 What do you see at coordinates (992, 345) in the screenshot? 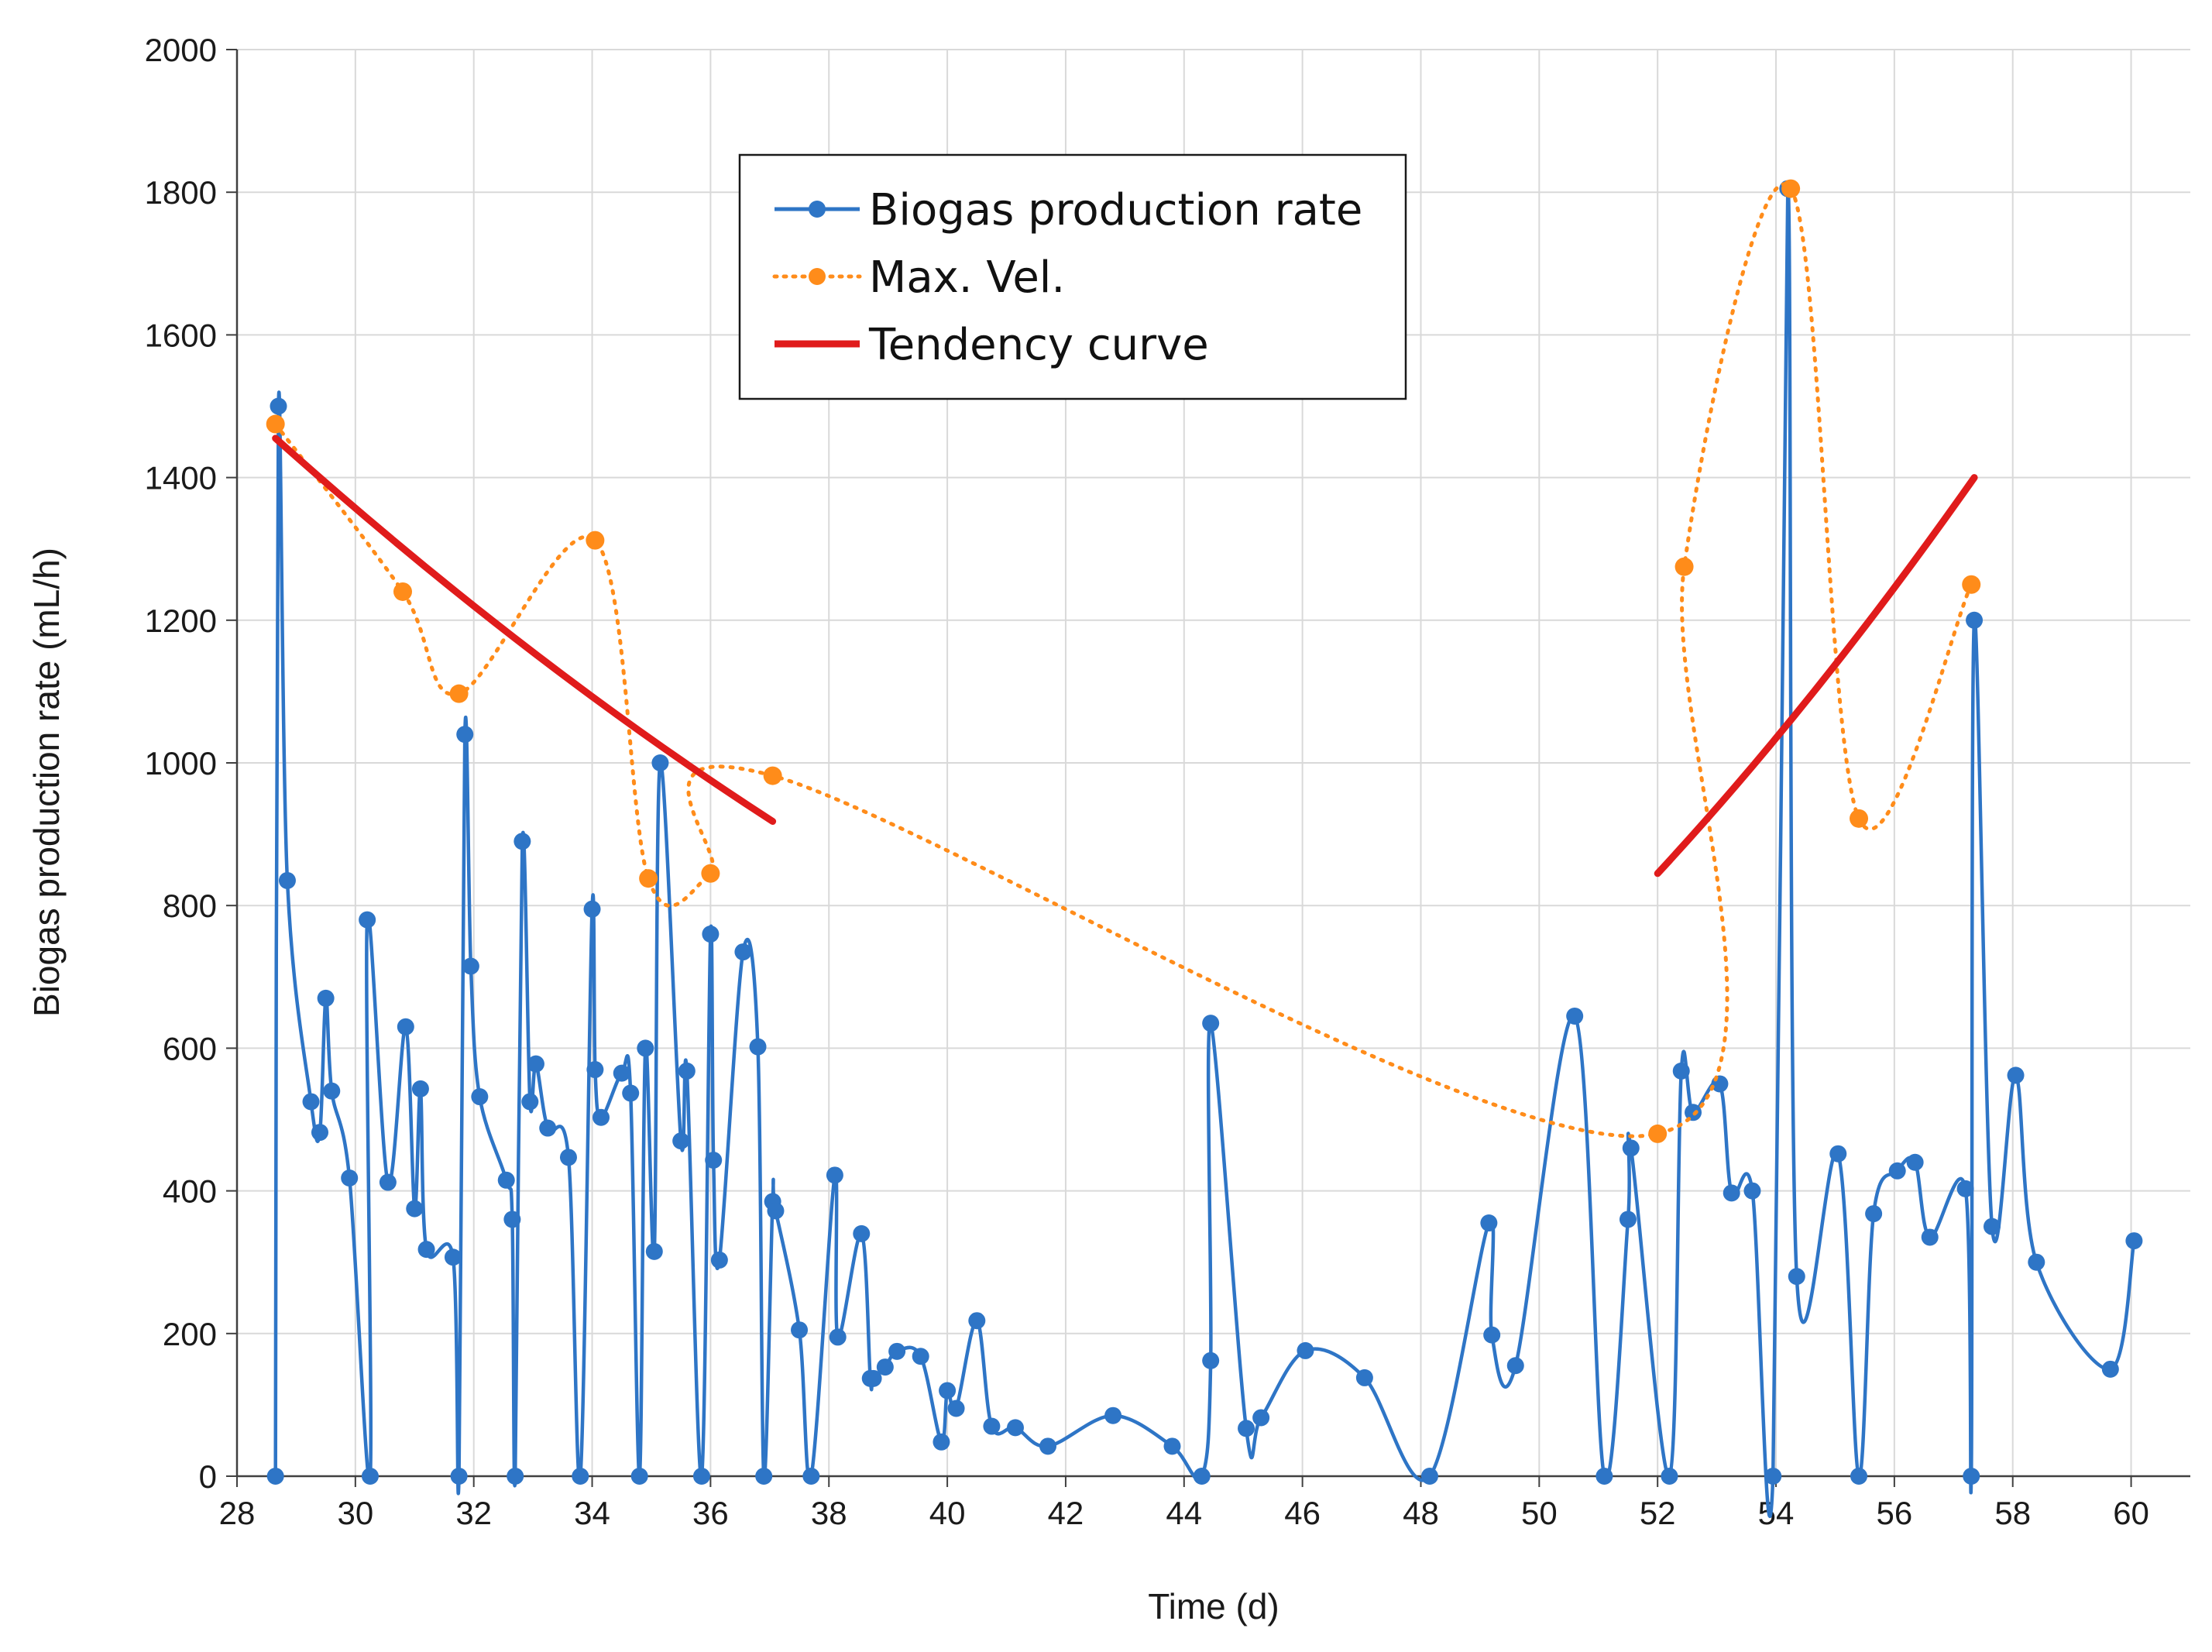
I see `legend-entry-tendency: Tendency curve` at bounding box center [992, 345].